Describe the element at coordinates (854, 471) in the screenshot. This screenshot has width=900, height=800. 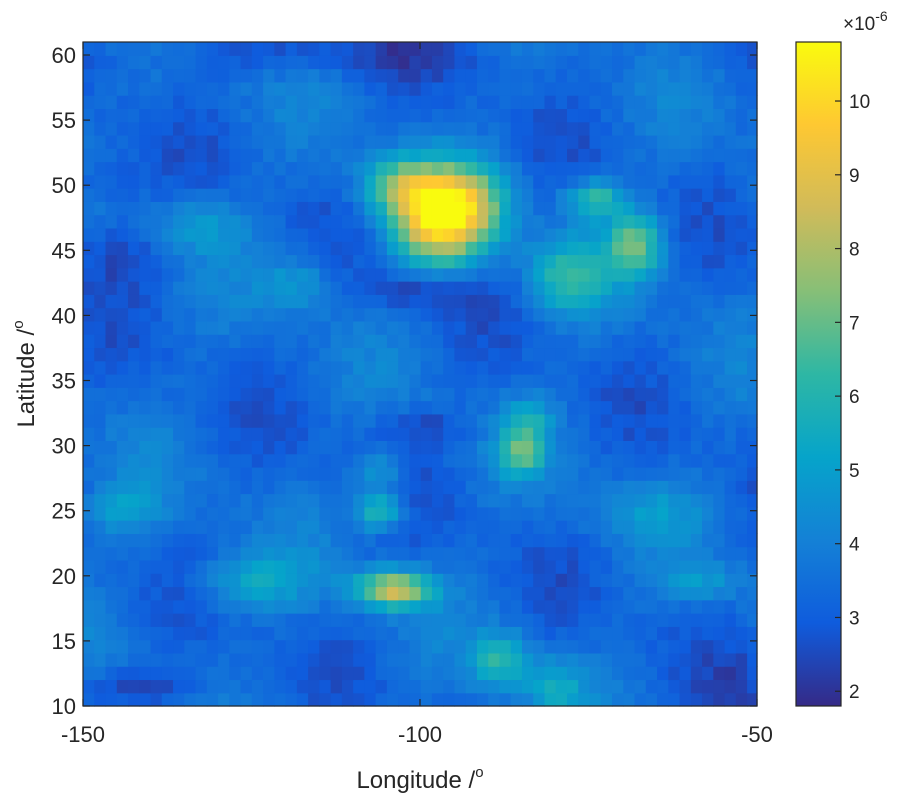
I see `colorbar-tick-label: 5` at that location.